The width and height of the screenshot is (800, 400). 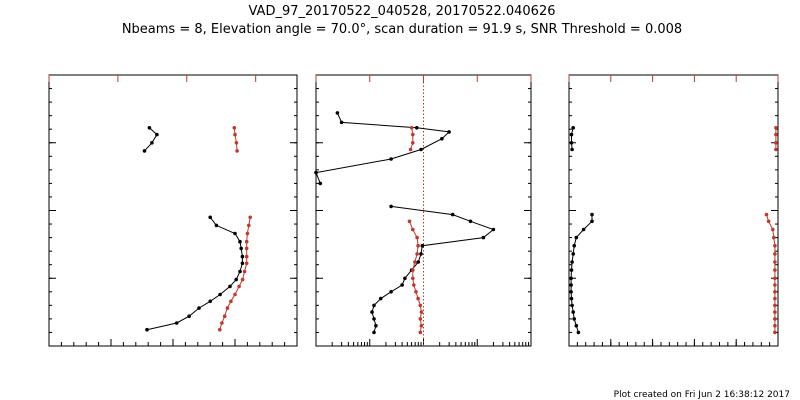 I want to click on wind-series-wind-direction, so click(x=235, y=229).